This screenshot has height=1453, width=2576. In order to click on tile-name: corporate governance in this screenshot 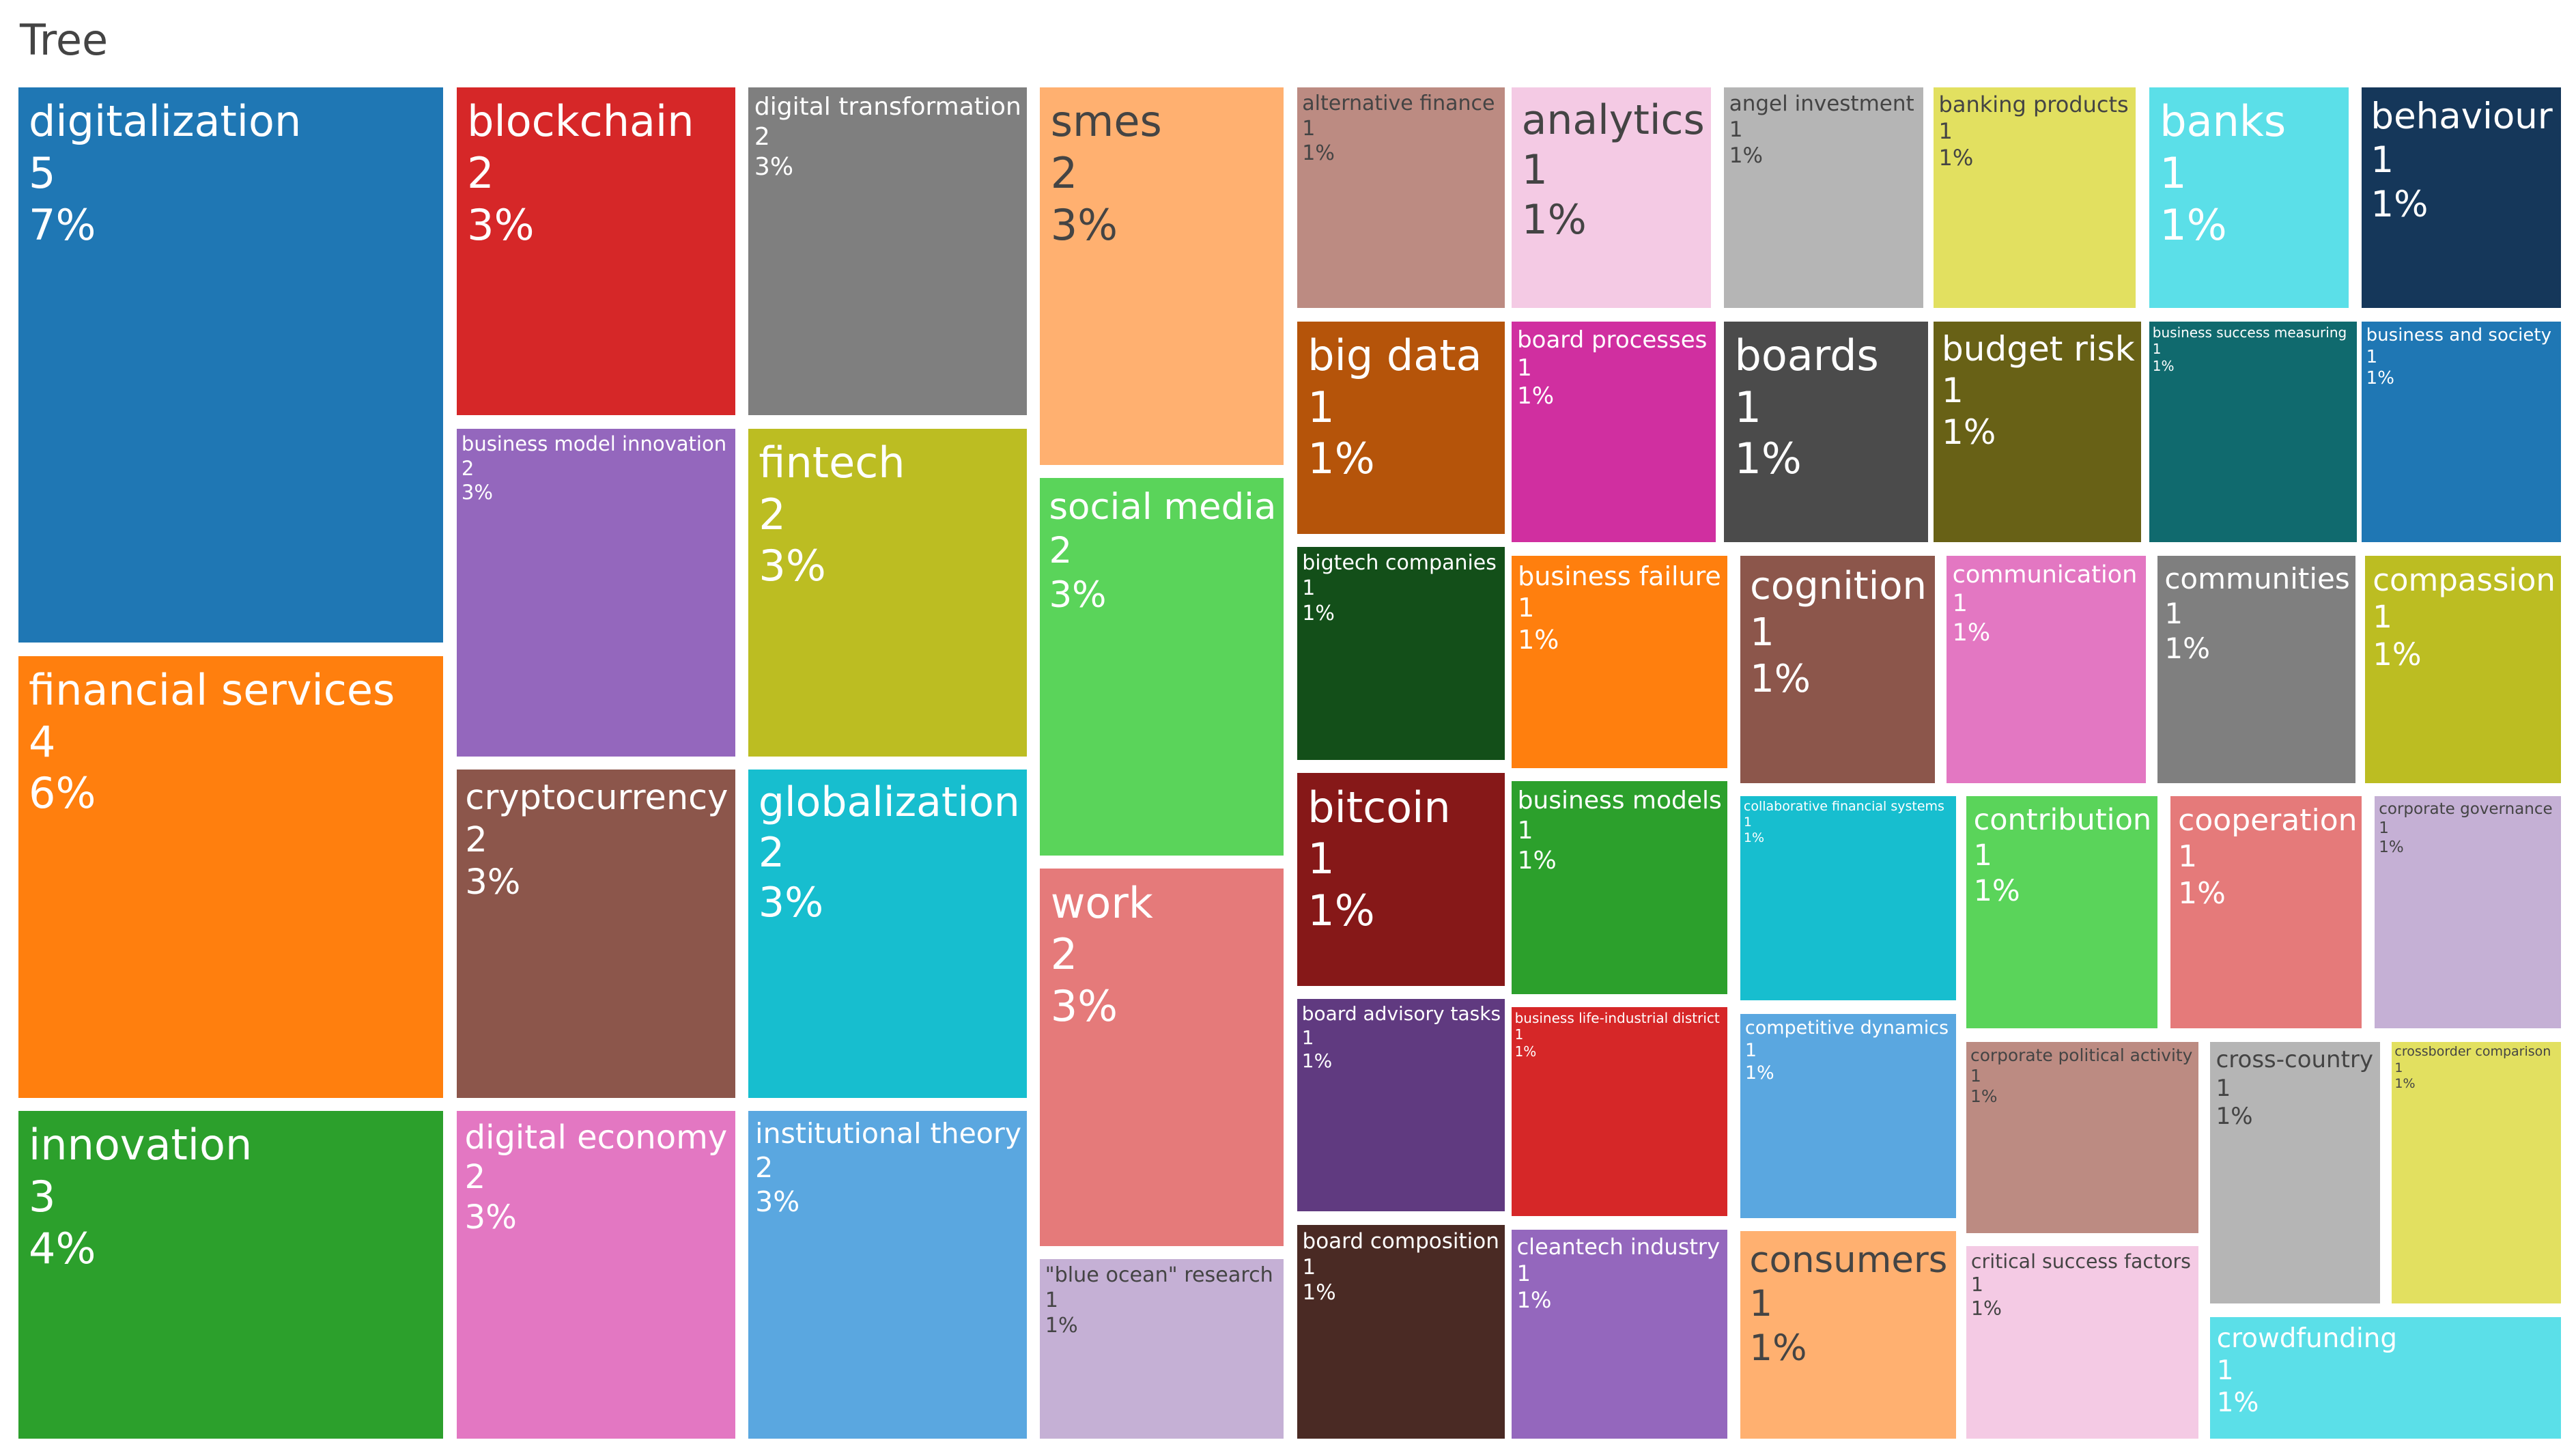, I will do `click(2466, 809)`.